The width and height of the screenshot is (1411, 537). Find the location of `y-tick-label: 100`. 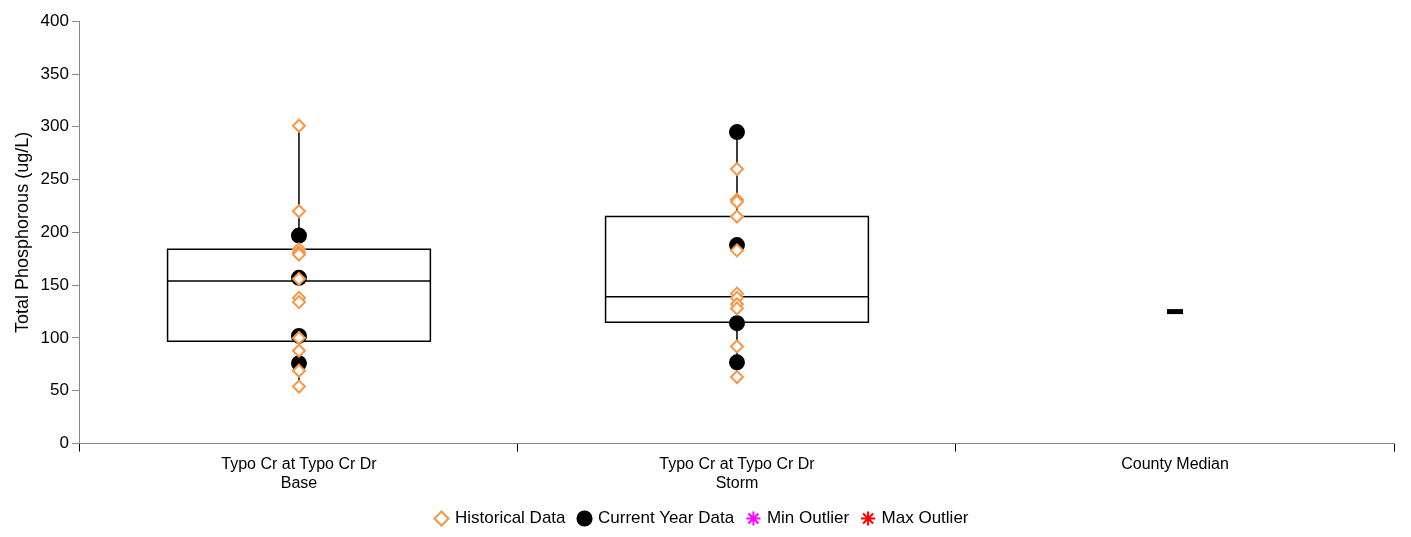

y-tick-label: 100 is located at coordinates (54, 337).